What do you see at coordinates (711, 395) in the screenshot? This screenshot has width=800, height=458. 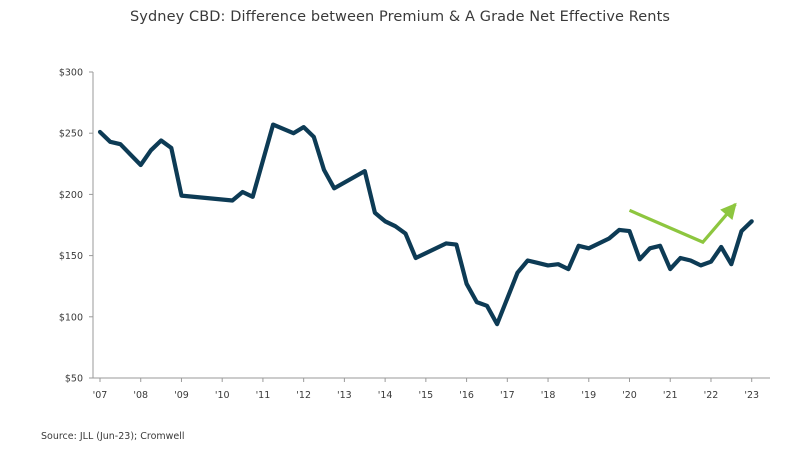 I see `x-tick-label: '22` at bounding box center [711, 395].